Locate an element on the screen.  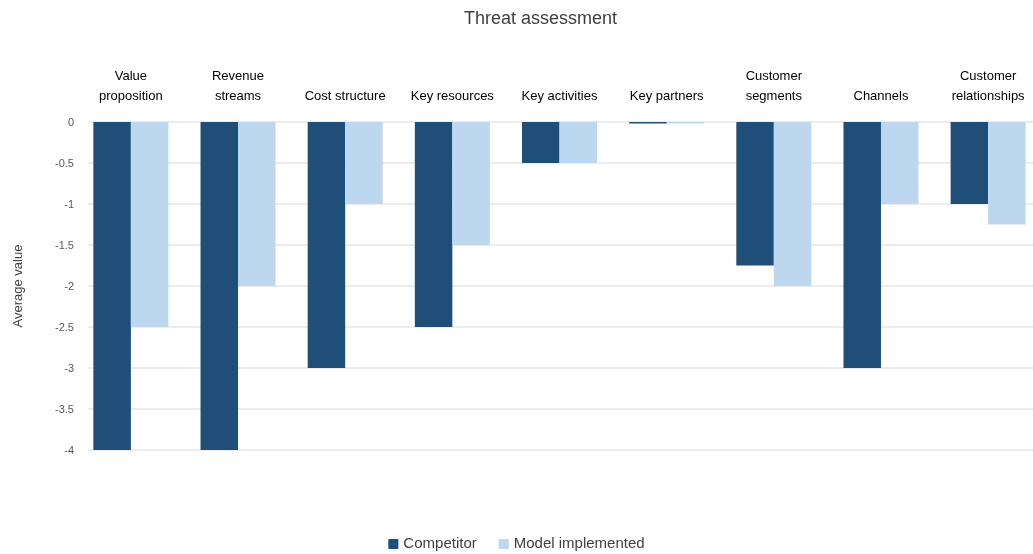
y-tick-label: -3.5 is located at coordinates (64, 409).